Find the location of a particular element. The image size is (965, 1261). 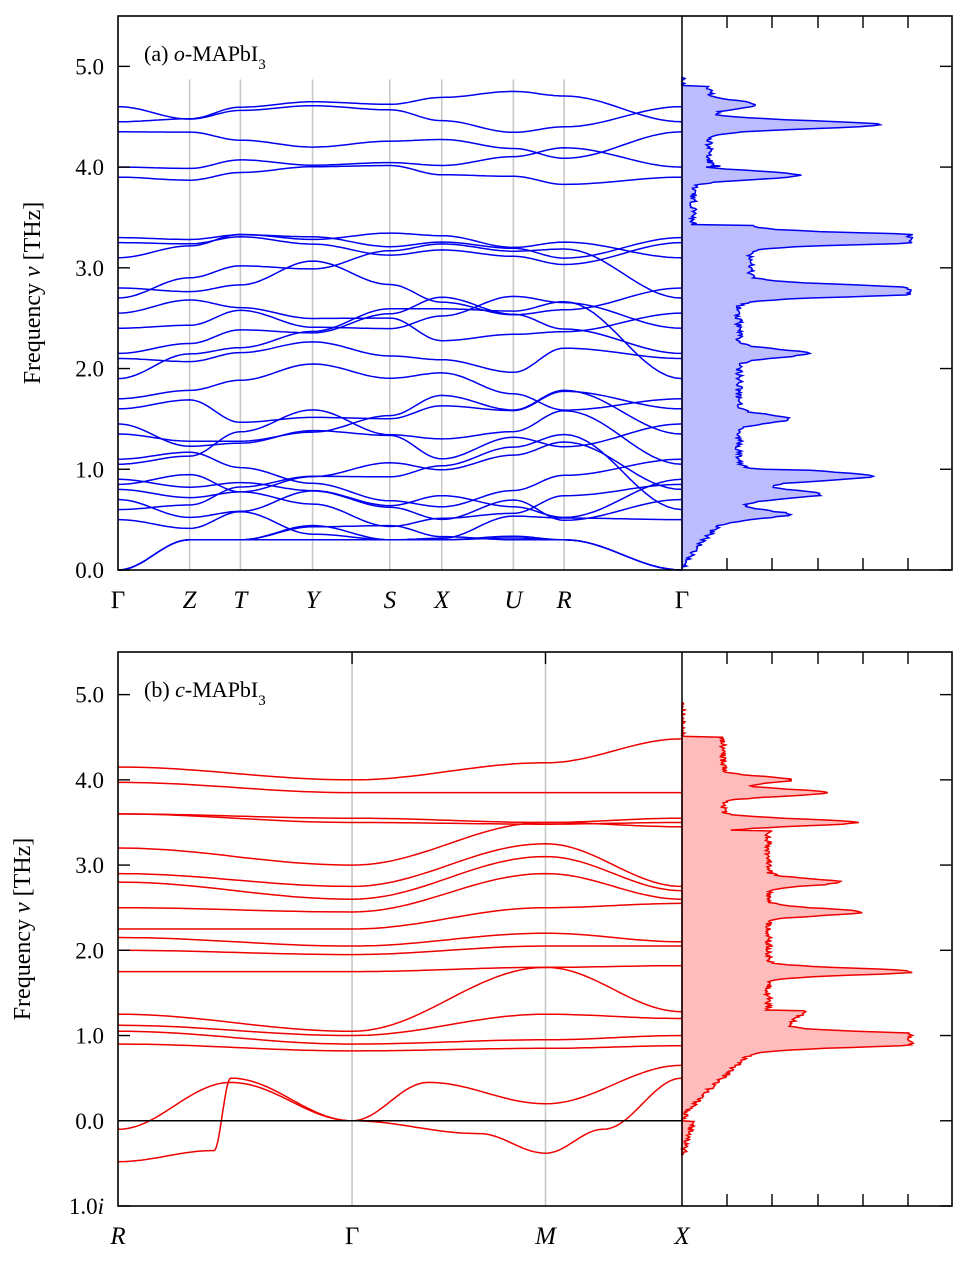

kpoint-label: T is located at coordinates (241, 600).